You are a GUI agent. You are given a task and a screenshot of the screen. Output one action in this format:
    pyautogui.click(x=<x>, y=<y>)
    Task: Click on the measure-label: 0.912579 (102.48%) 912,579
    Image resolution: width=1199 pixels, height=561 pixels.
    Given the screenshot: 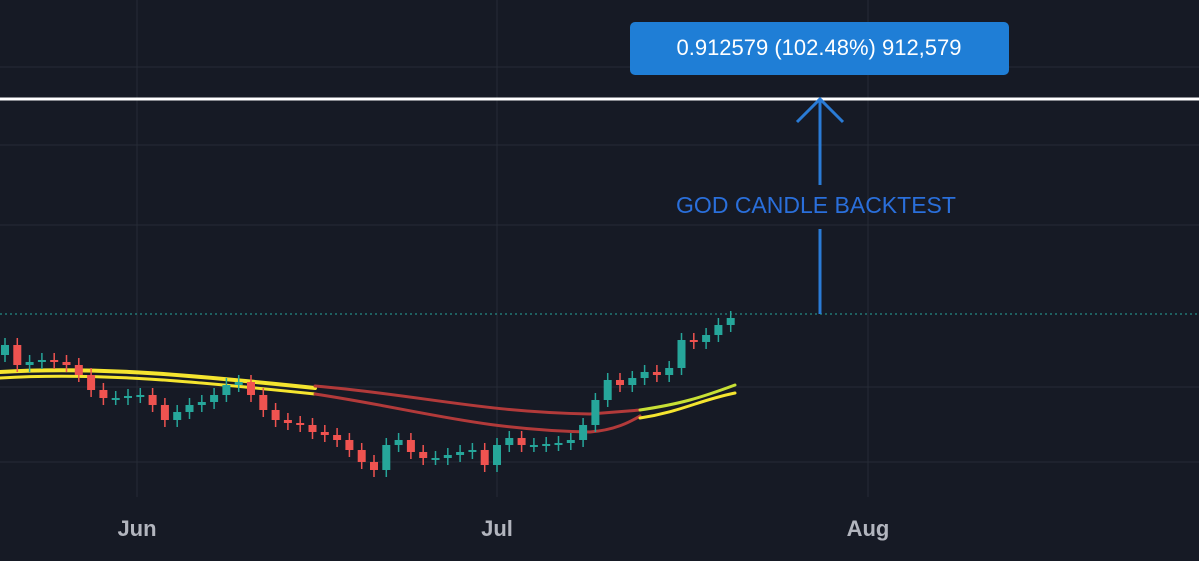 What is the action you would take?
    pyautogui.click(x=818, y=47)
    